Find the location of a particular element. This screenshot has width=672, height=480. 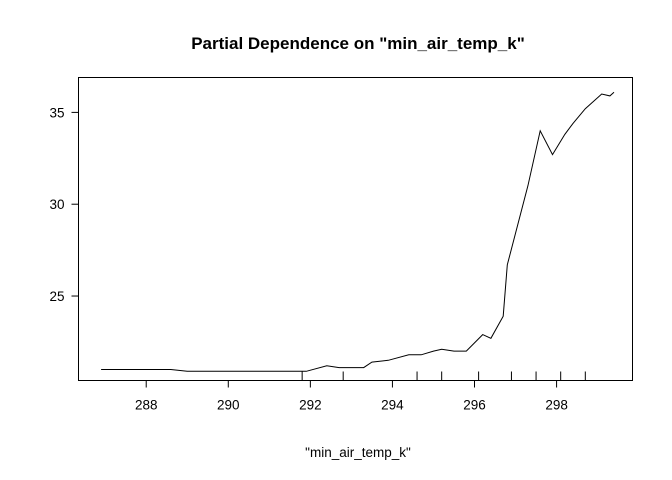

chart-title: Partial Dependence on "min_air_temp_k" is located at coordinates (358, 43).